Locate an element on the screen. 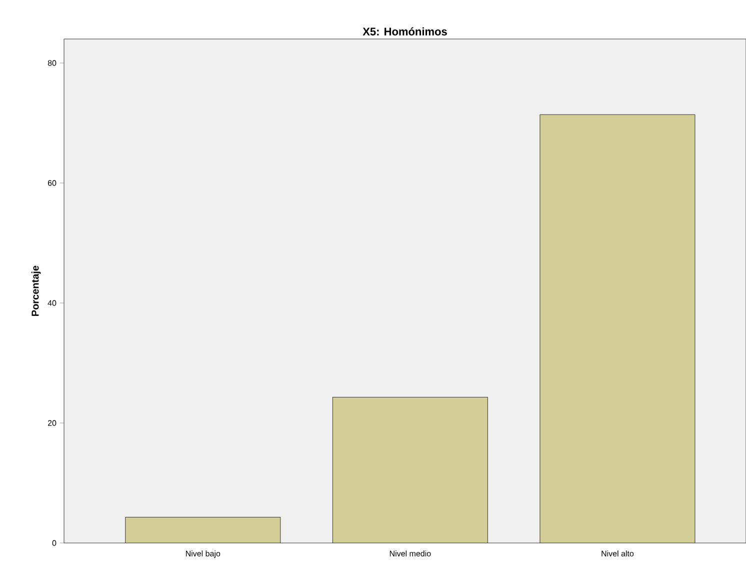 The height and width of the screenshot is (564, 746). y-axis-title: Porcentaje is located at coordinates (36, 291).